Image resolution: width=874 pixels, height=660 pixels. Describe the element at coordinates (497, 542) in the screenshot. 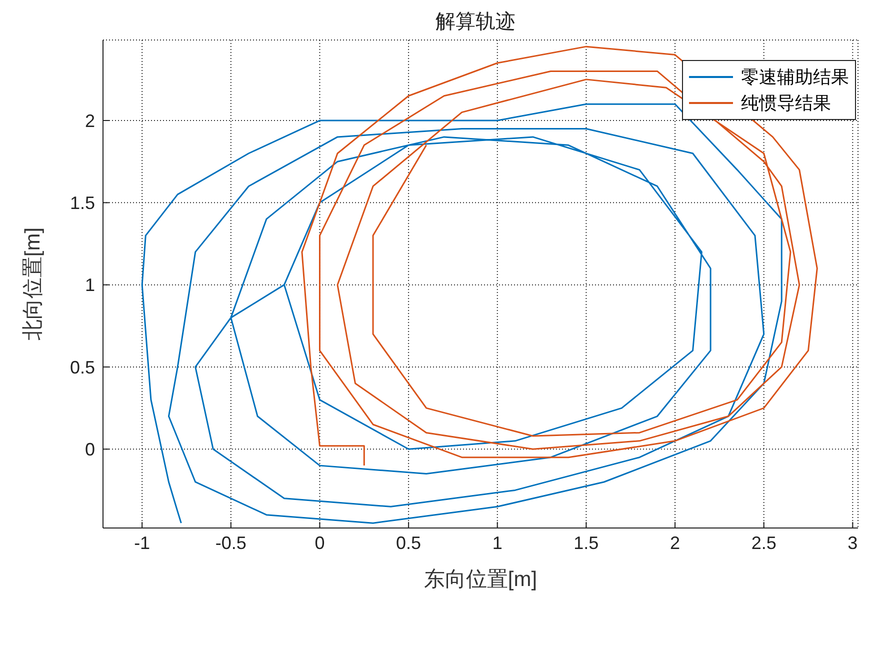

I see `x-tick-label: 1` at that location.